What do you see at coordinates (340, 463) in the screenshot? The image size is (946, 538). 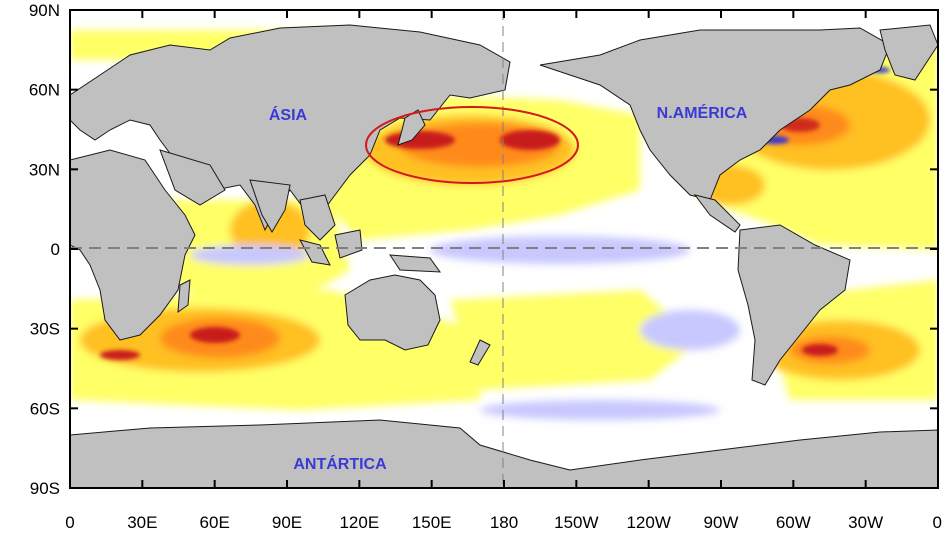 I see `region-label-antarctica: ANTÁRTICA` at bounding box center [340, 463].